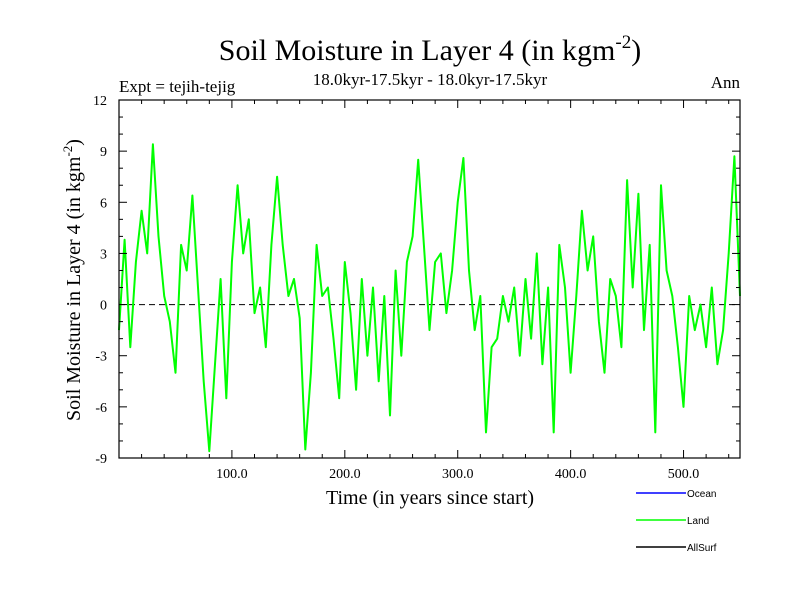 The height and width of the screenshot is (600, 800). What do you see at coordinates (726, 82) in the screenshot?
I see `season-label: Ann` at bounding box center [726, 82].